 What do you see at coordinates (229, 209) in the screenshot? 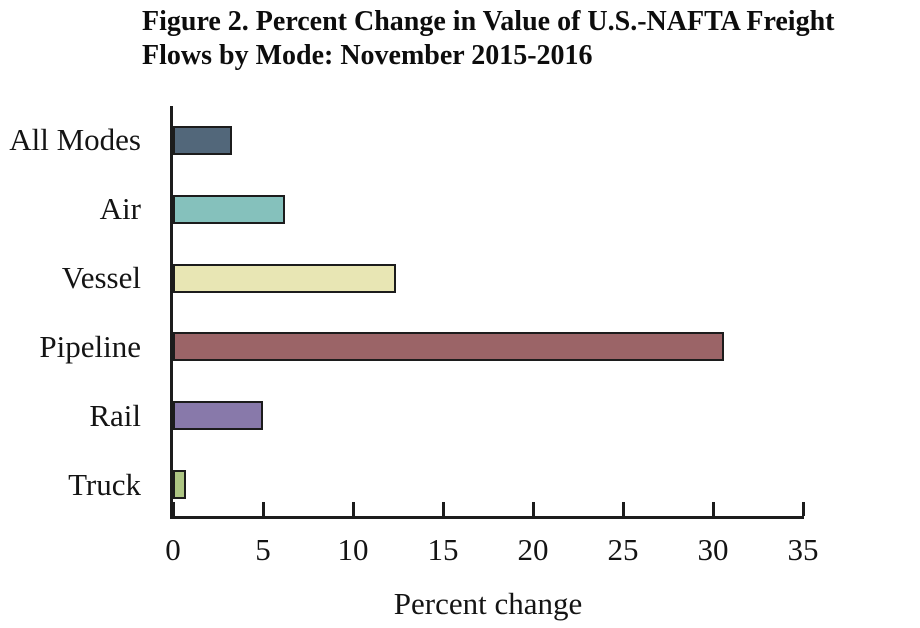
I see `bar-air` at bounding box center [229, 209].